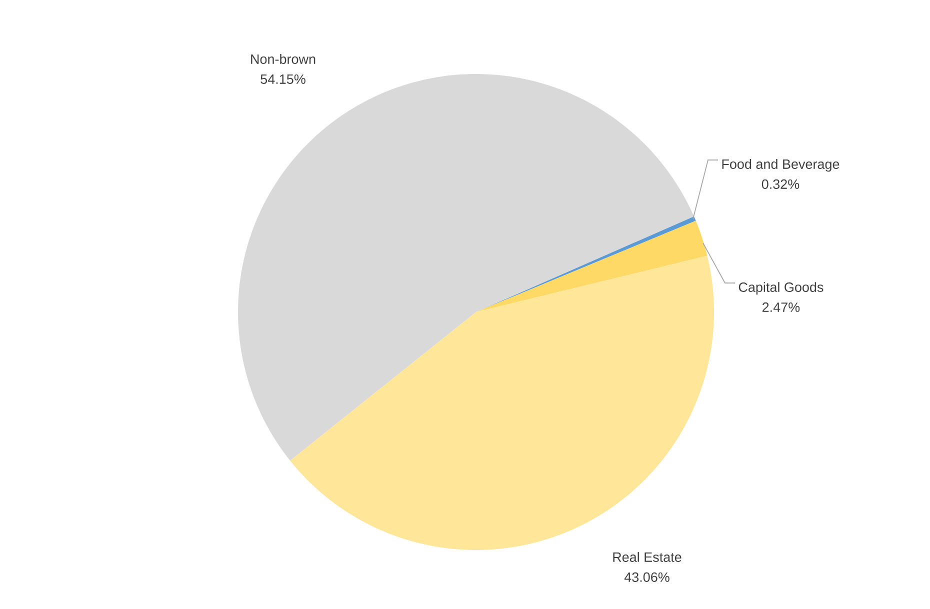  I want to click on data-label: 2.47%, so click(781, 307).